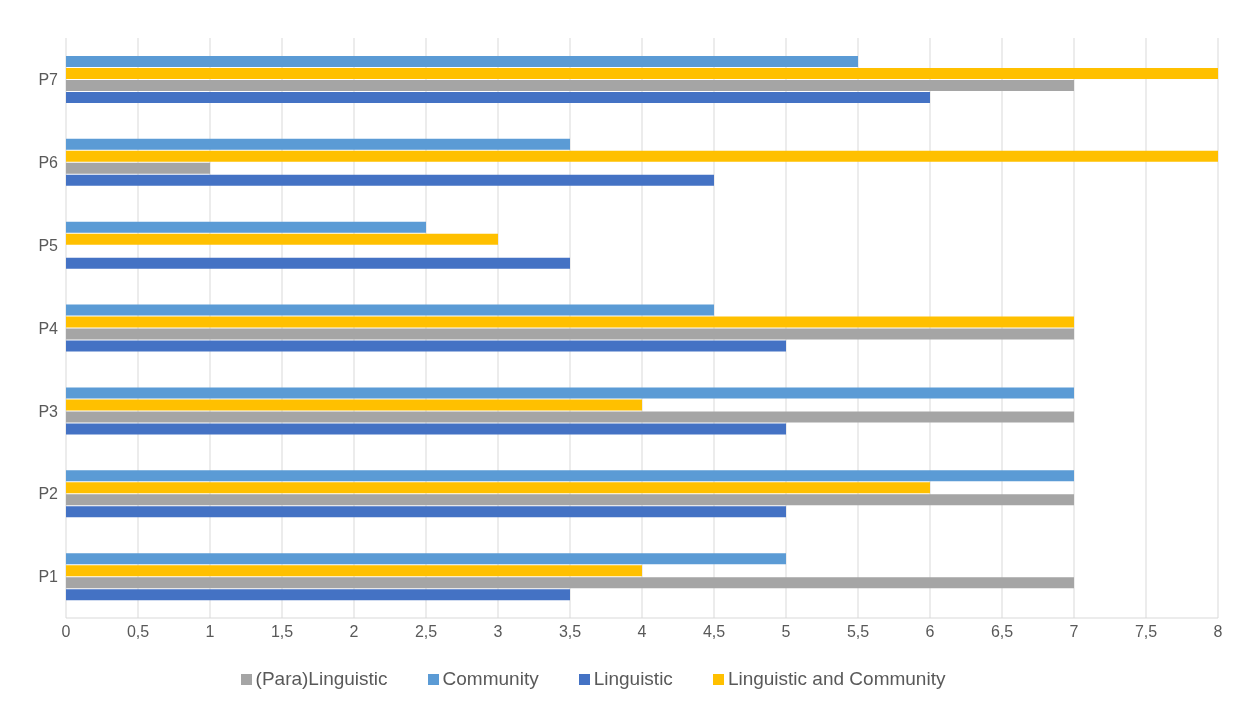  I want to click on x-tick-label: 1, so click(210, 632).